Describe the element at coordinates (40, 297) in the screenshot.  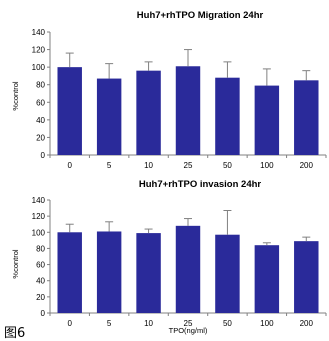
I see `invasion-y-tick-label: 20` at that location.